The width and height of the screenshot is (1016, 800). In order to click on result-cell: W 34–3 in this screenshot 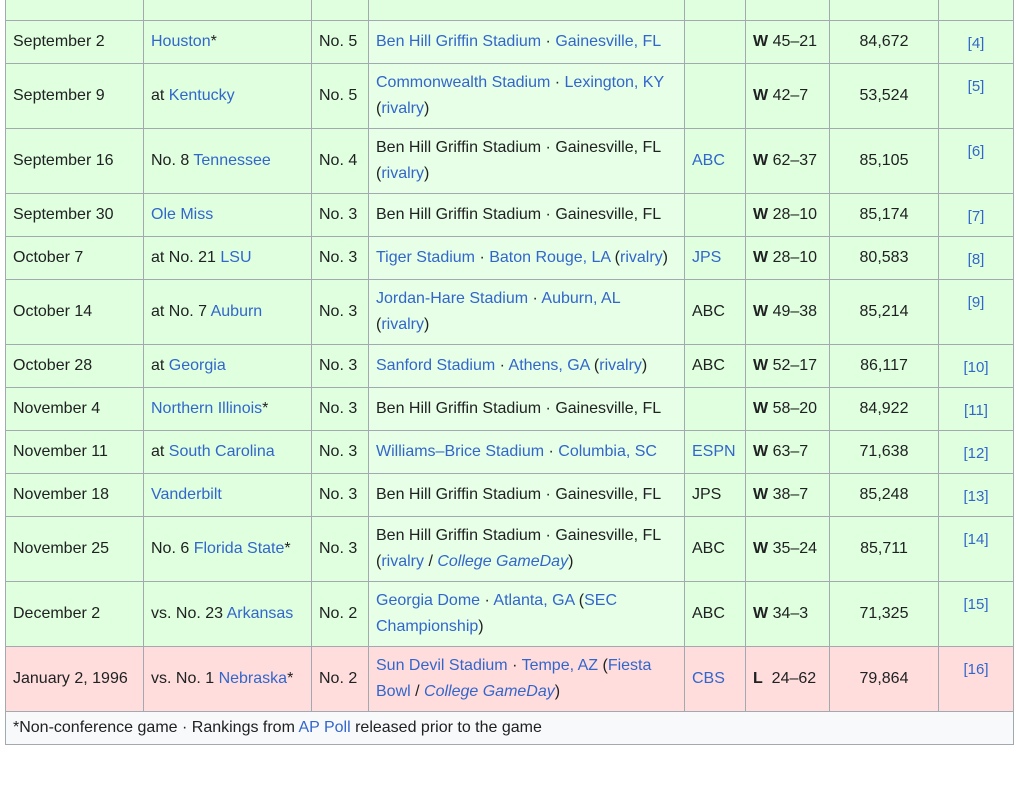, I will do `click(787, 614)`.